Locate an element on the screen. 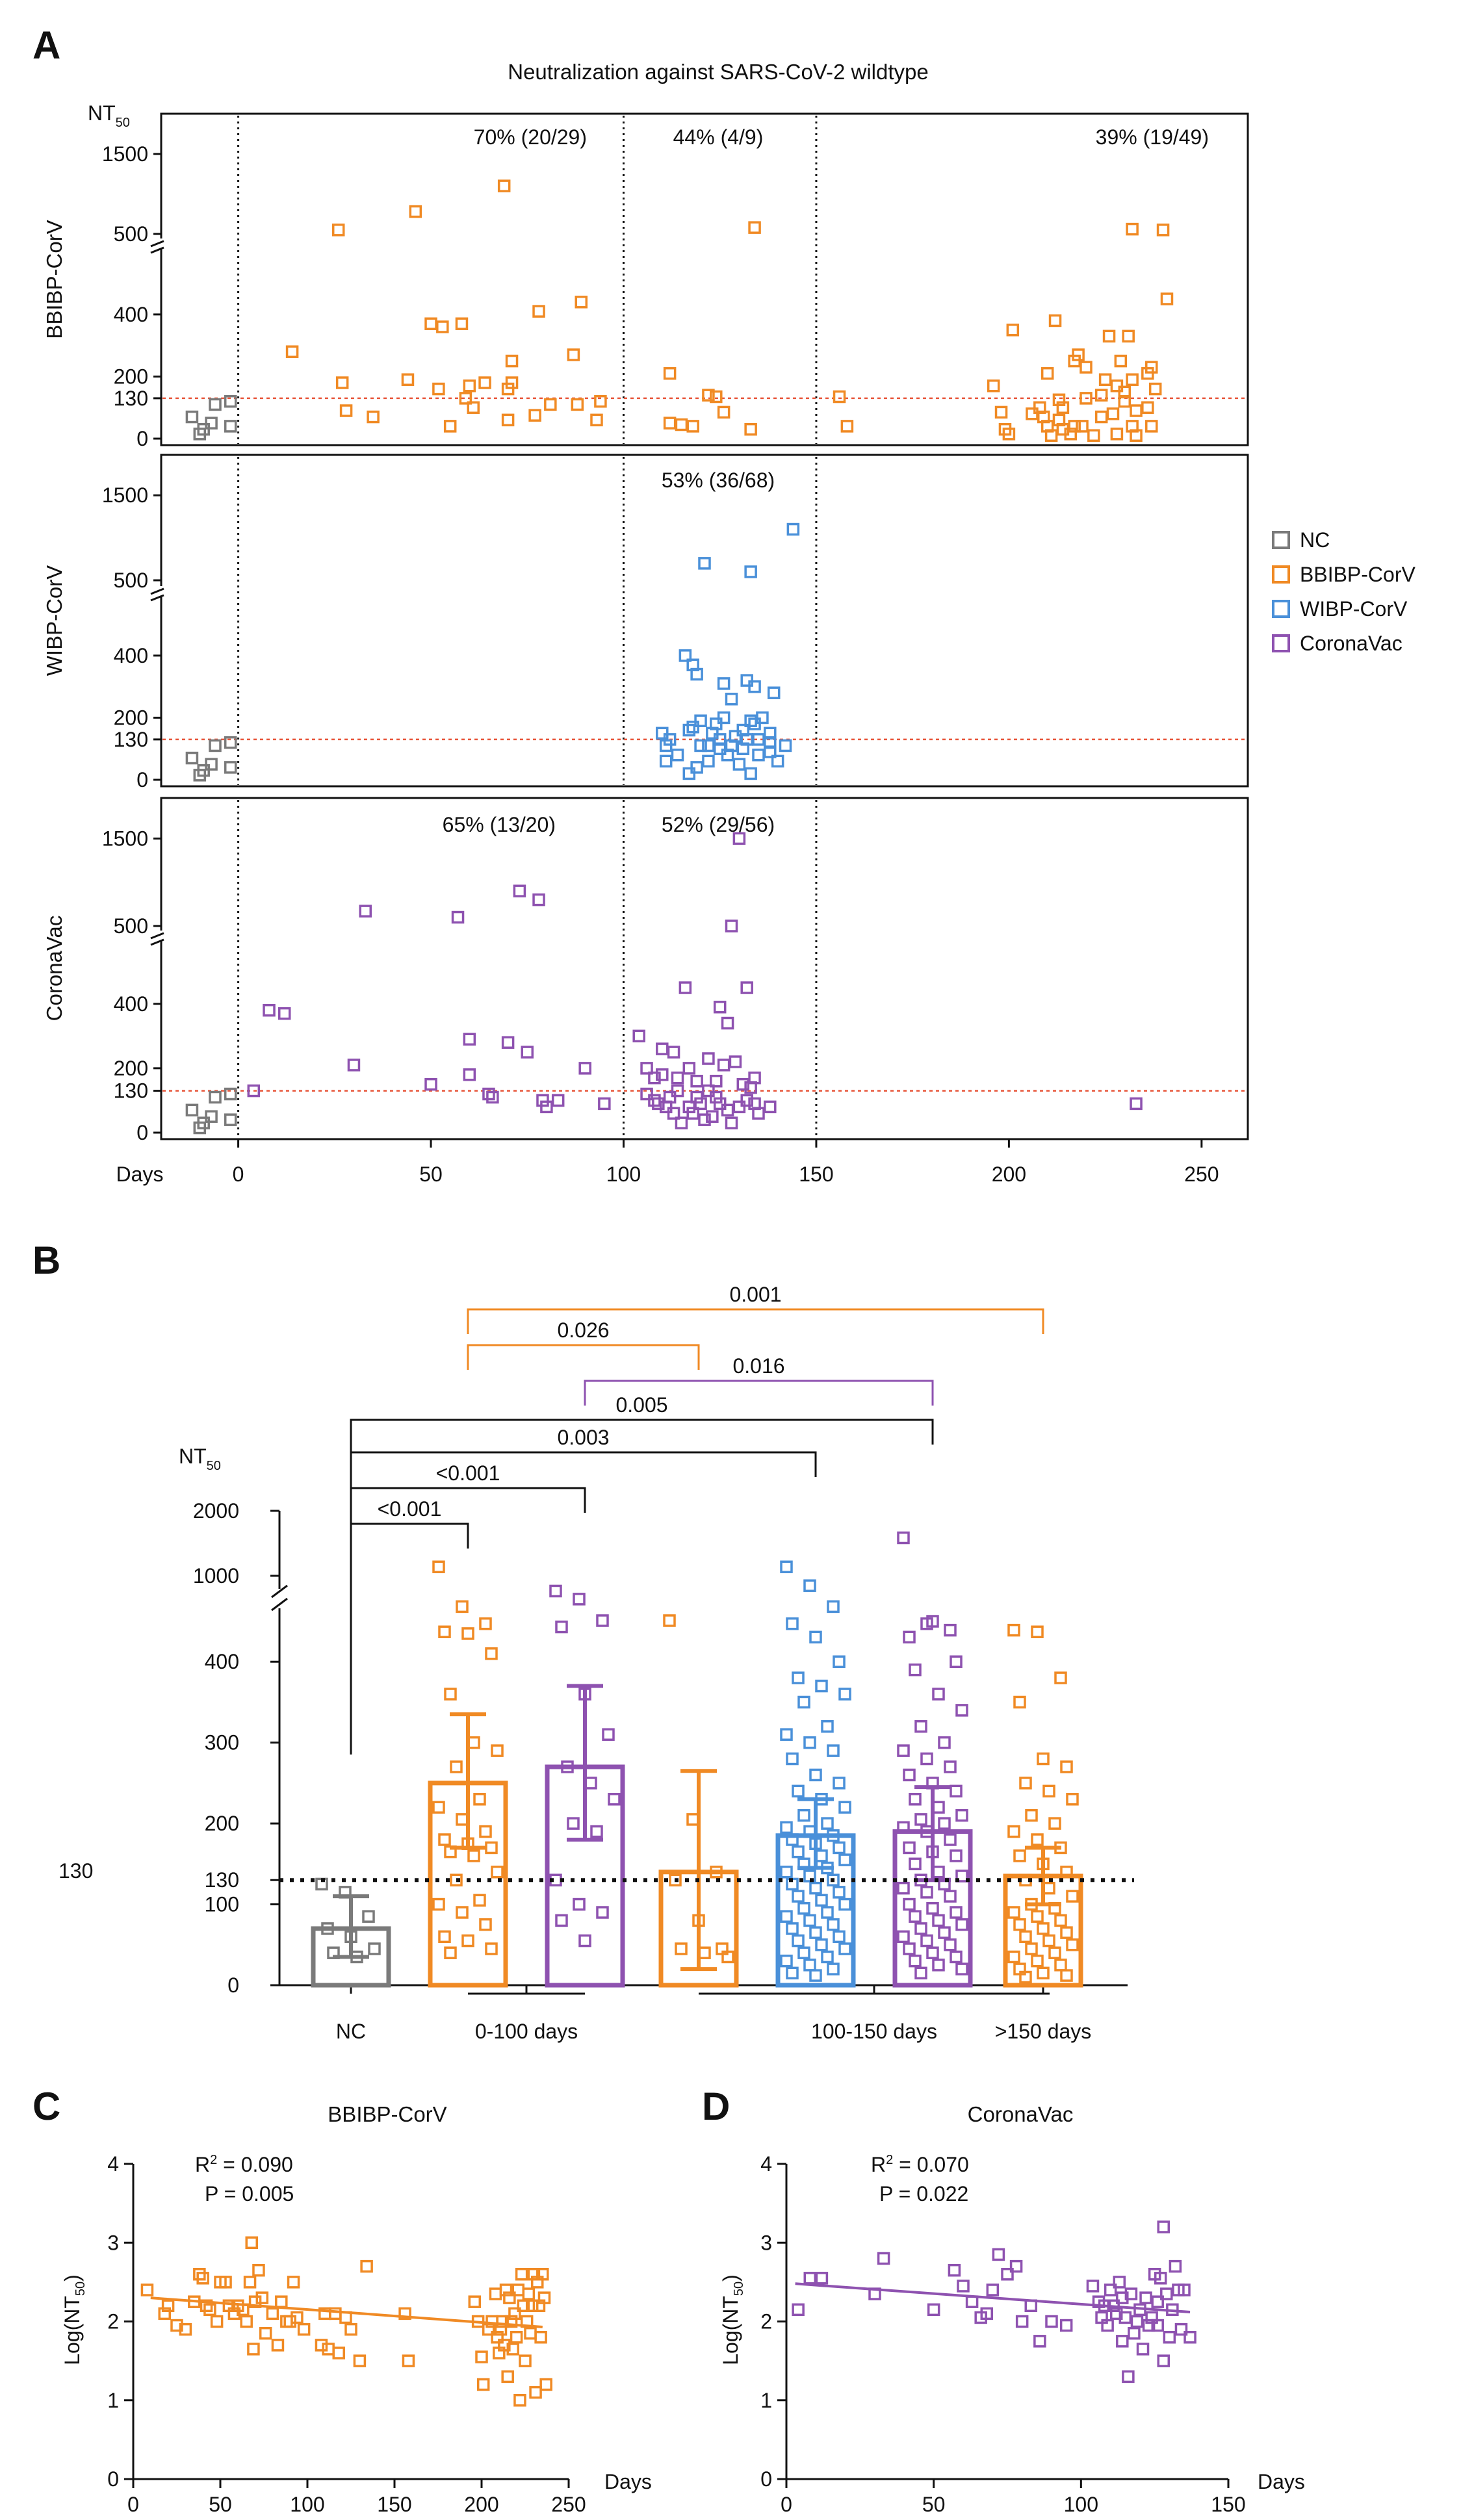 Image resolution: width=1461 pixels, height=2520 pixels. legend-label-bbibp: BBIBP-CorV is located at coordinates (1358, 574).